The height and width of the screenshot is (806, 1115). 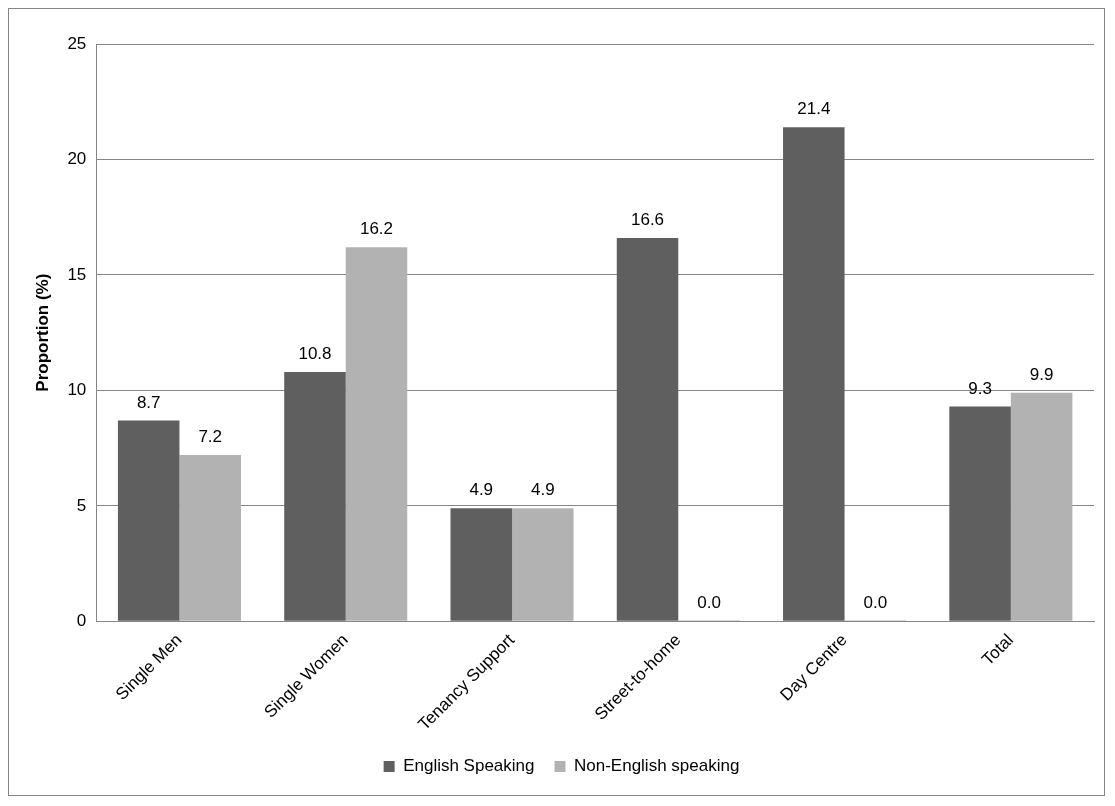 What do you see at coordinates (210, 437) in the screenshot?
I see `data-label: 7.2` at bounding box center [210, 437].